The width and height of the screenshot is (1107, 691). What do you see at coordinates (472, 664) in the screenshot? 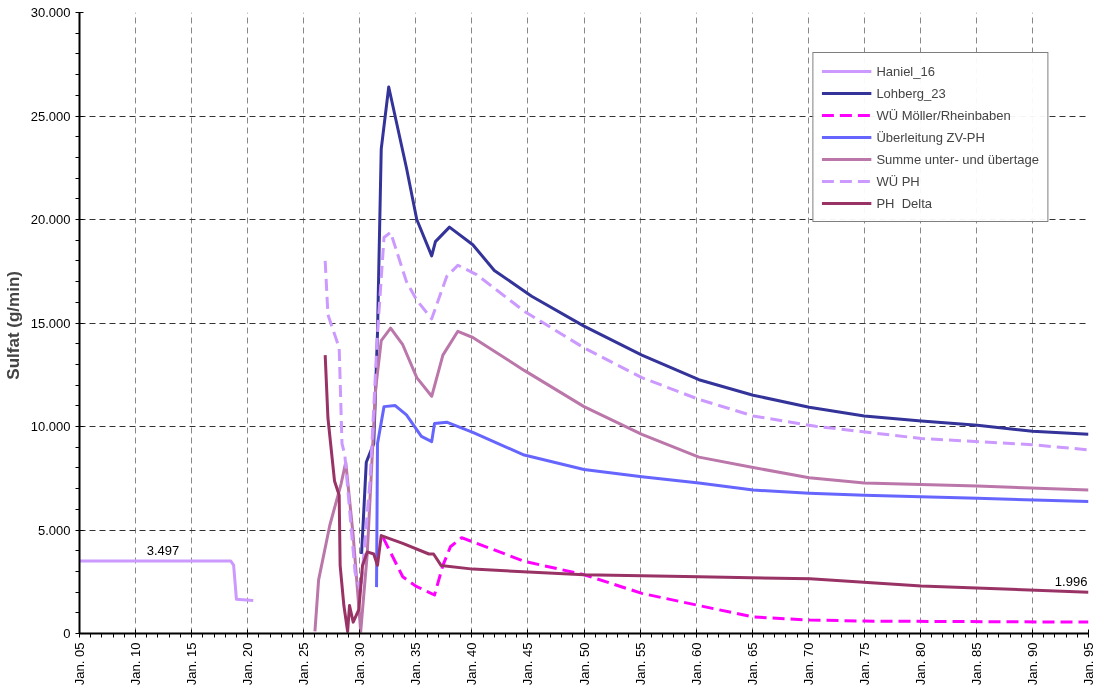
I see `x-tick-label: Jan. 40` at bounding box center [472, 664].